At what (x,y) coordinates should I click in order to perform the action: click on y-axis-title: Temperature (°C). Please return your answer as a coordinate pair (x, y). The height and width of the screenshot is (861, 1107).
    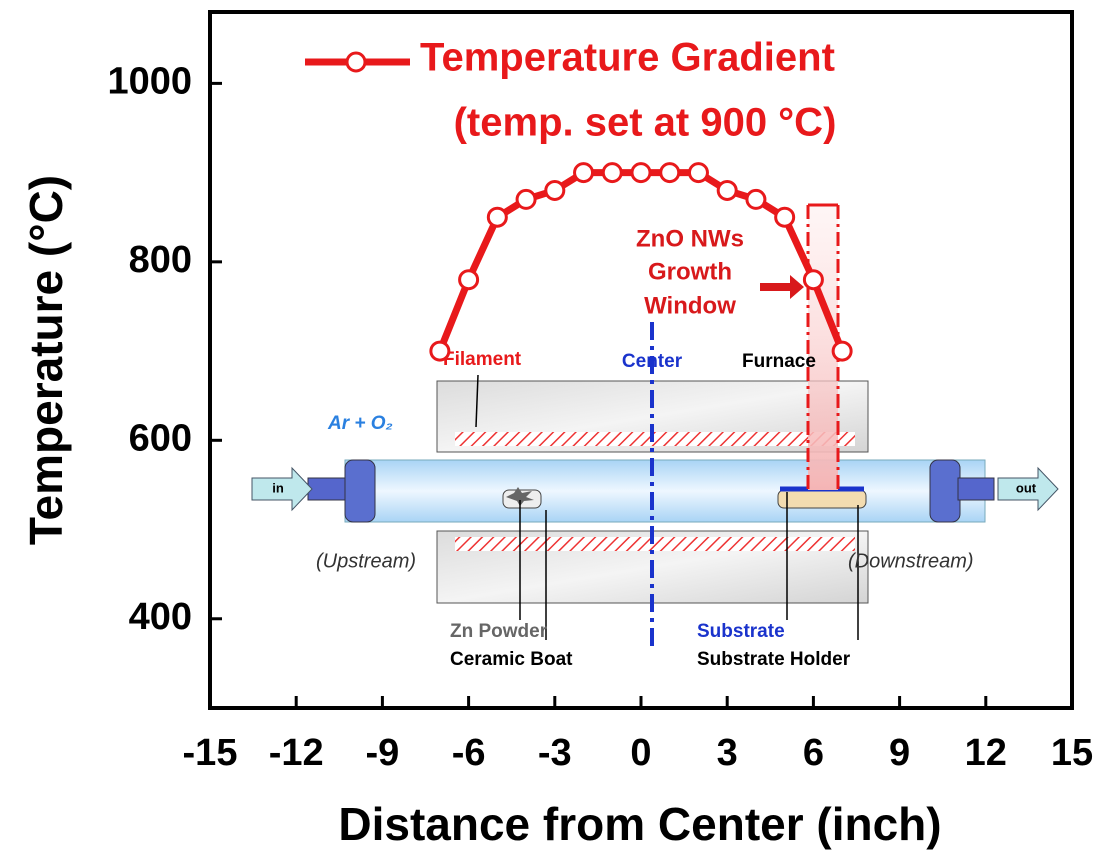
    Looking at the image, I should click on (46, 360).